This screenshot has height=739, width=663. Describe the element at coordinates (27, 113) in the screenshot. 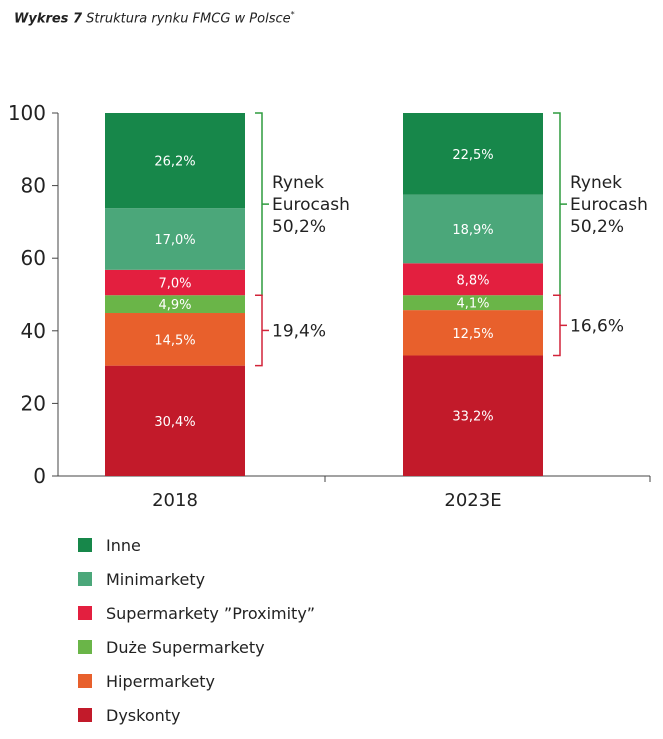

I see `y-tick-label: 100` at that location.